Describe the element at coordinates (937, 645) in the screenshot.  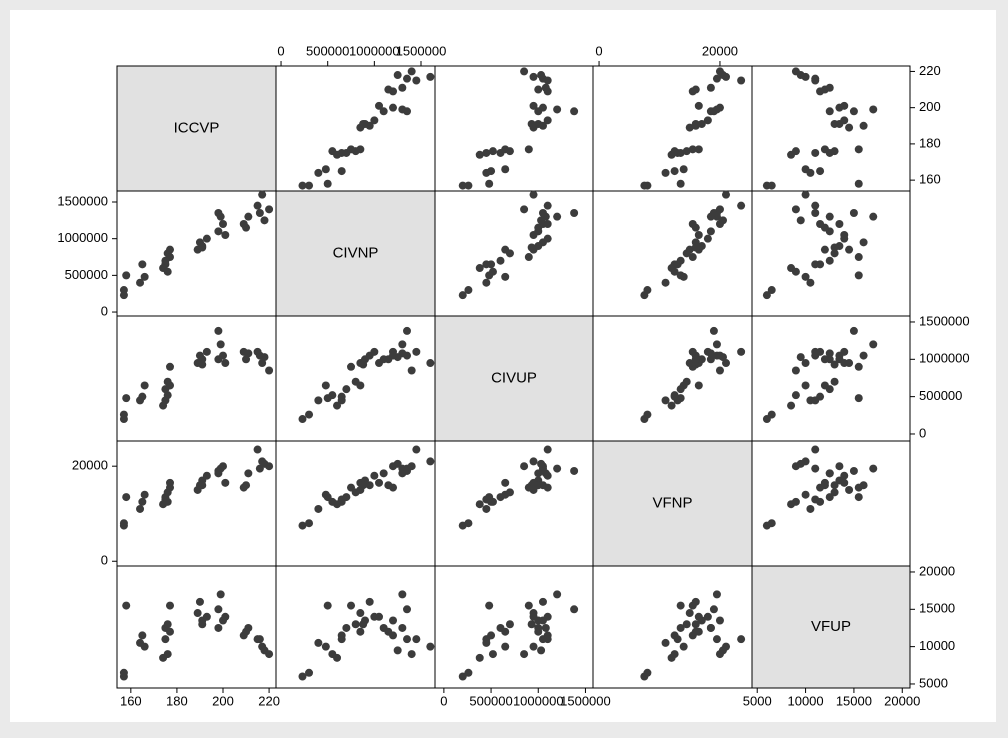
I see `y-tick-label: 10000` at that location.